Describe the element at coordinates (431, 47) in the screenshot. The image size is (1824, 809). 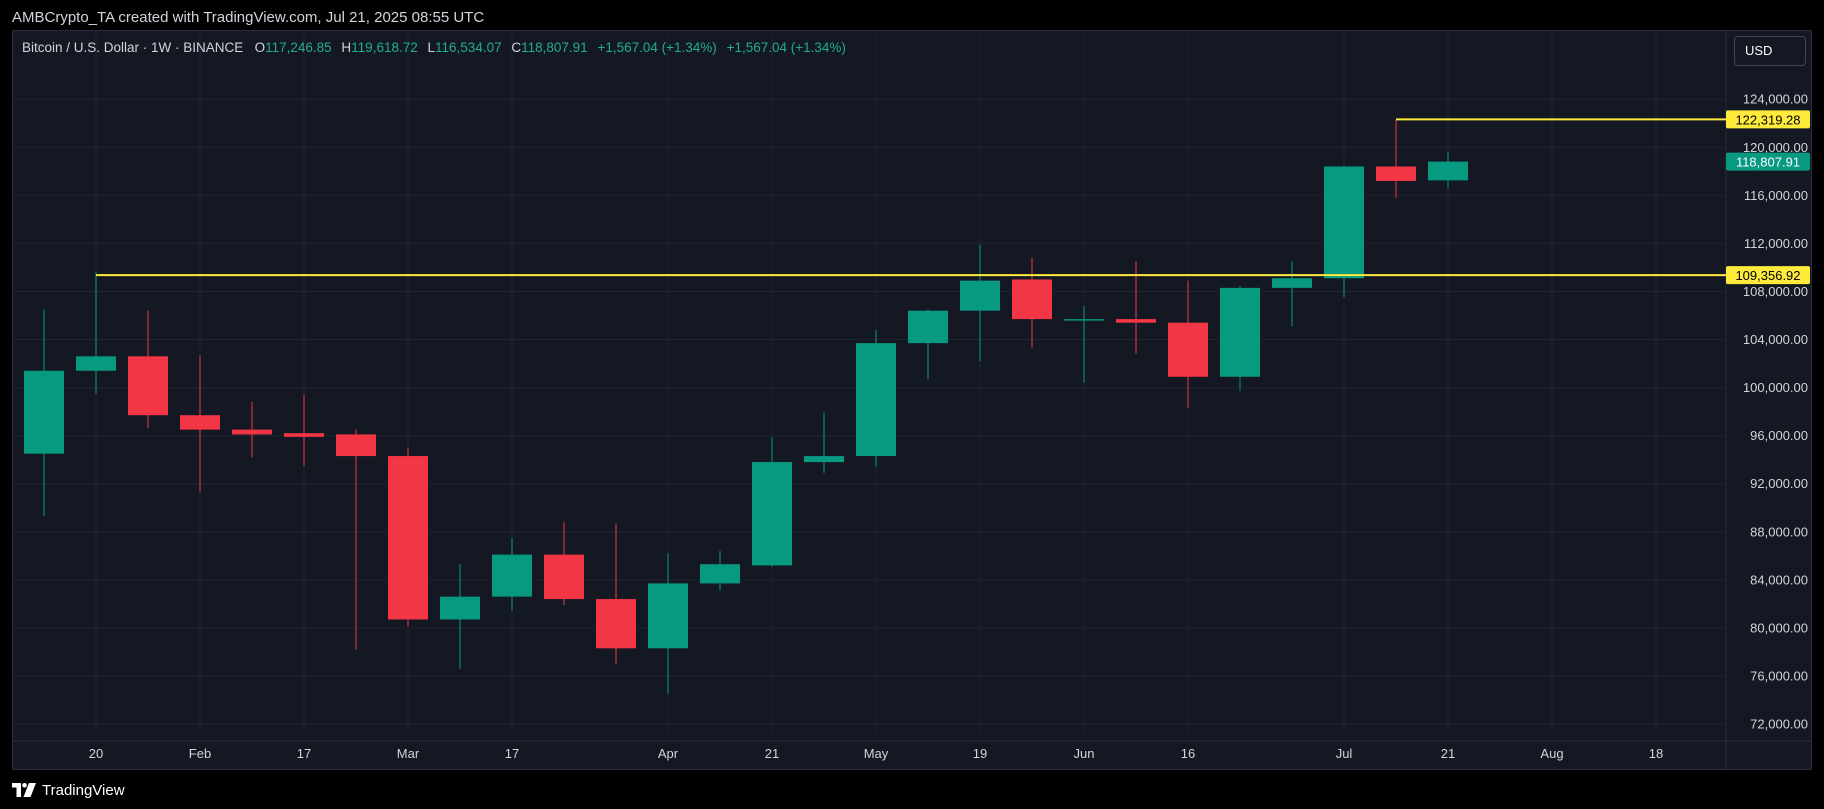
I see `low-label: L` at that location.